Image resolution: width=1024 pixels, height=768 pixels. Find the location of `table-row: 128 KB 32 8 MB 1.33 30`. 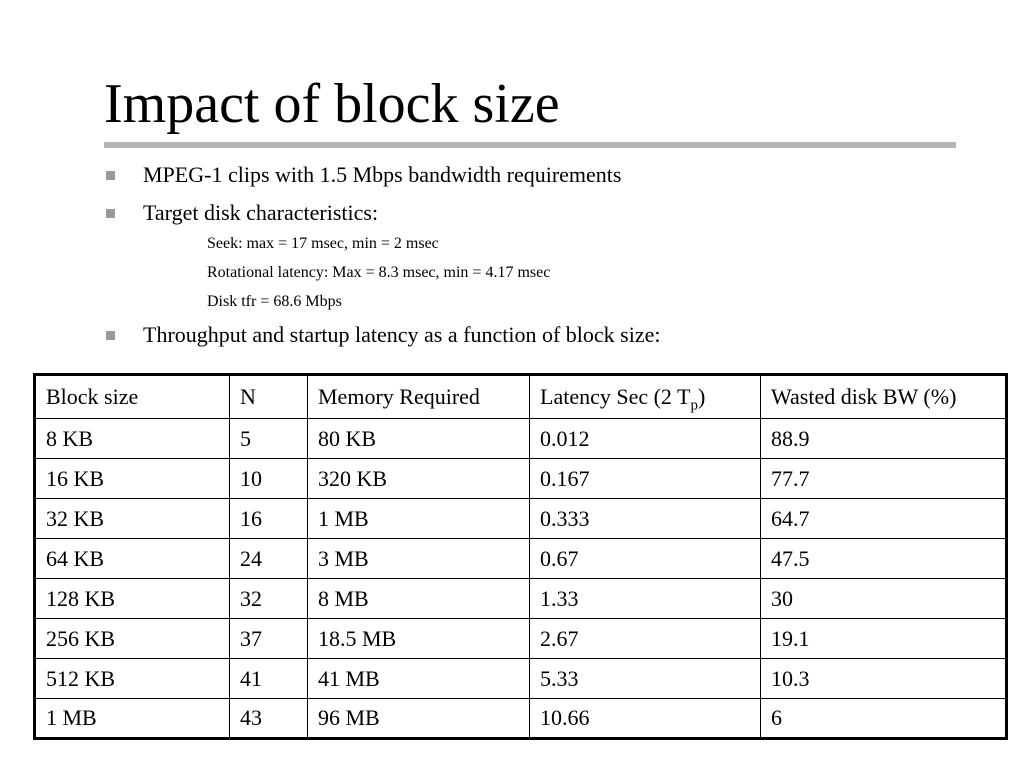

table-row: 128 KB 32 8 MB 1.33 30 is located at coordinates (520, 598).